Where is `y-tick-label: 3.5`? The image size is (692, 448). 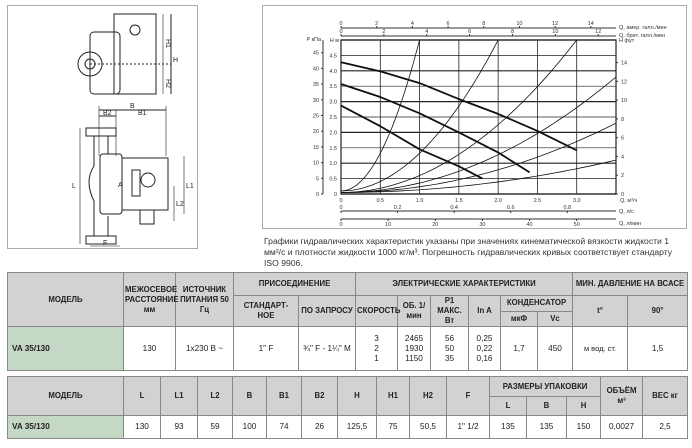 y-tick-label: 3.5 is located at coordinates (333, 87).